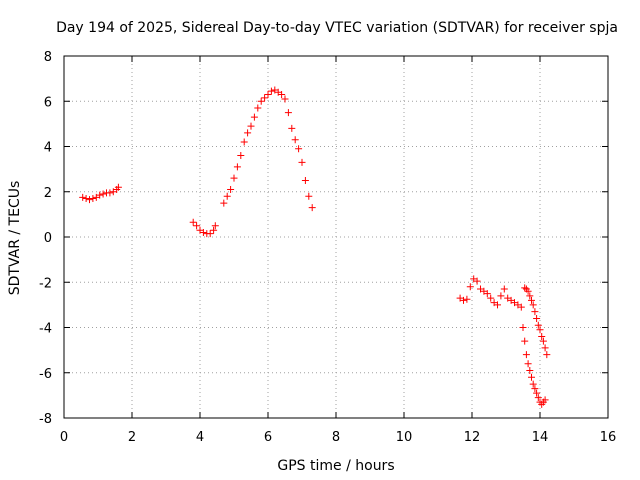 Image resolution: width=640 pixels, height=480 pixels. I want to click on y-tick-label: -8, so click(45, 419).